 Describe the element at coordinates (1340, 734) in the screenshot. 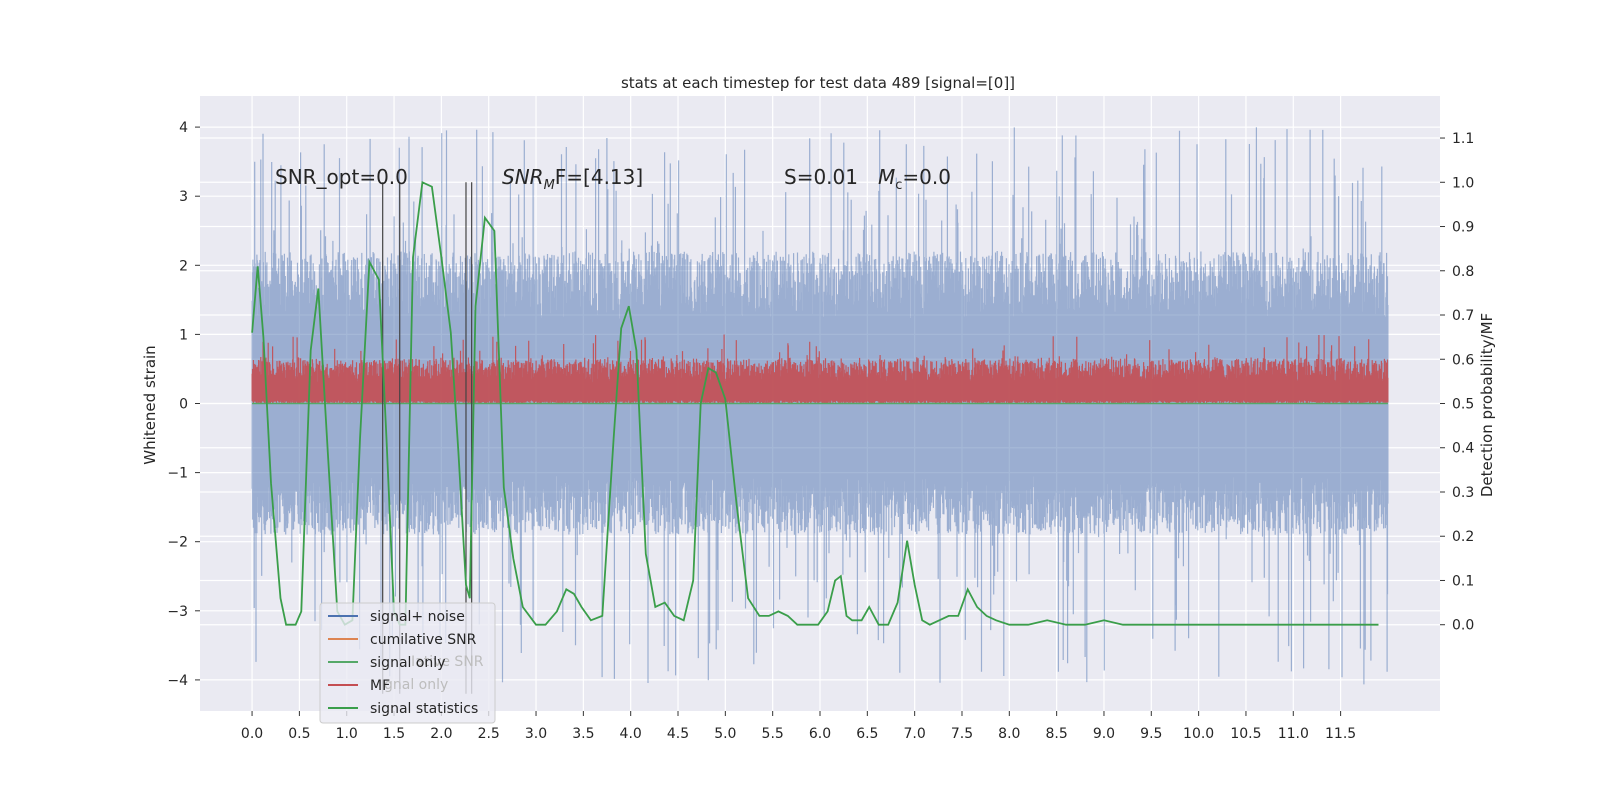

I see `x-tick-label: 11.5` at that location.